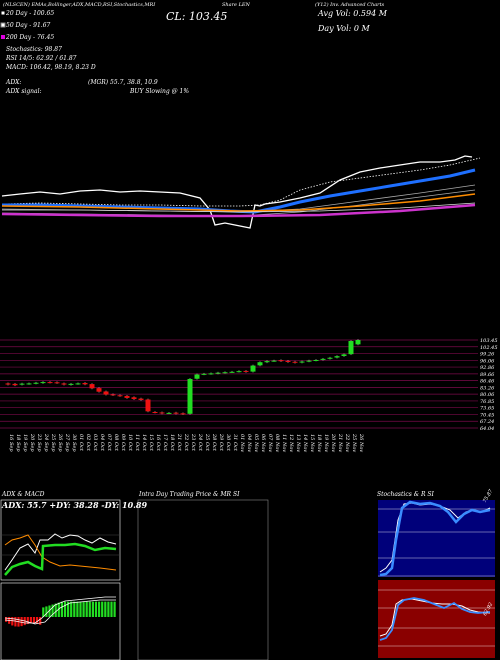  I want to click on date-tick-label: 16 Sep, so click(11, 443).